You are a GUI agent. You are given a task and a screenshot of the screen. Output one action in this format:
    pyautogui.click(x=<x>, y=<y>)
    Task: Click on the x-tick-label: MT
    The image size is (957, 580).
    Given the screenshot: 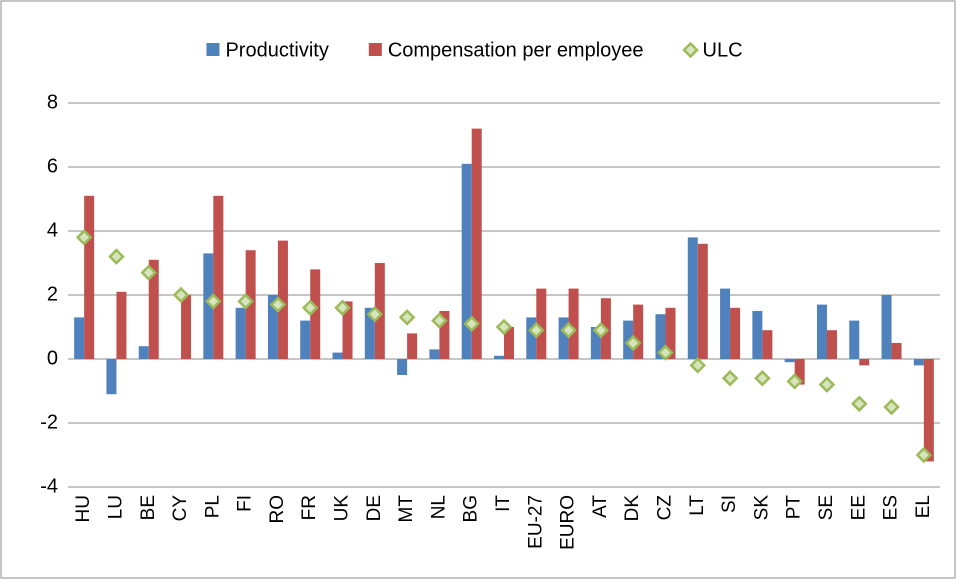 What is the action you would take?
    pyautogui.click(x=406, y=509)
    